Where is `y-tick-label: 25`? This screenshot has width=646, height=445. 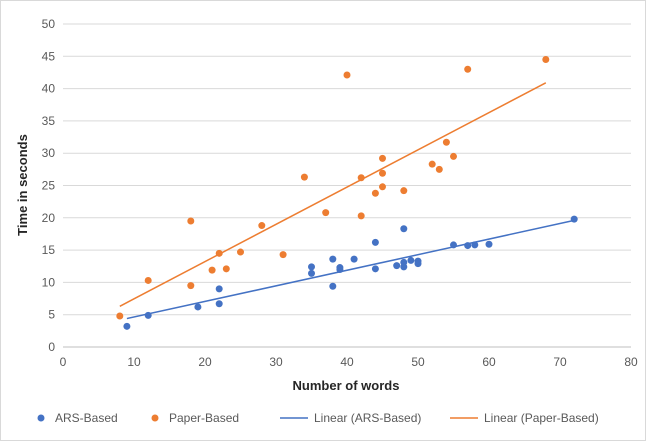
y-tick-label: 25 is located at coordinates (49, 186).